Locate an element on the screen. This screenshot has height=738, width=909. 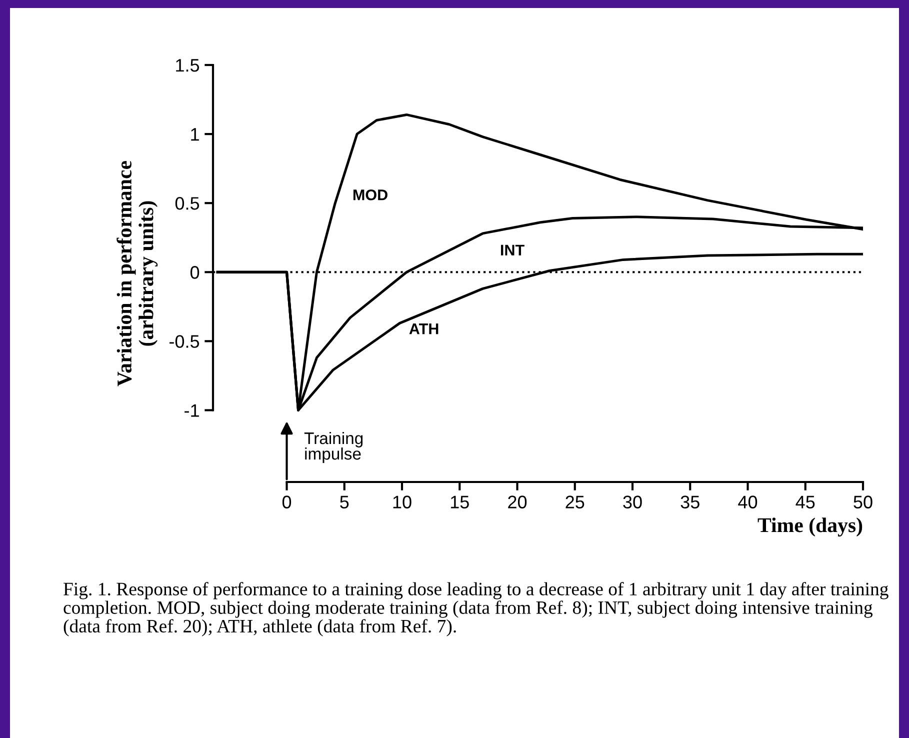
x-axis-title: Time (days) is located at coordinates (810, 527).